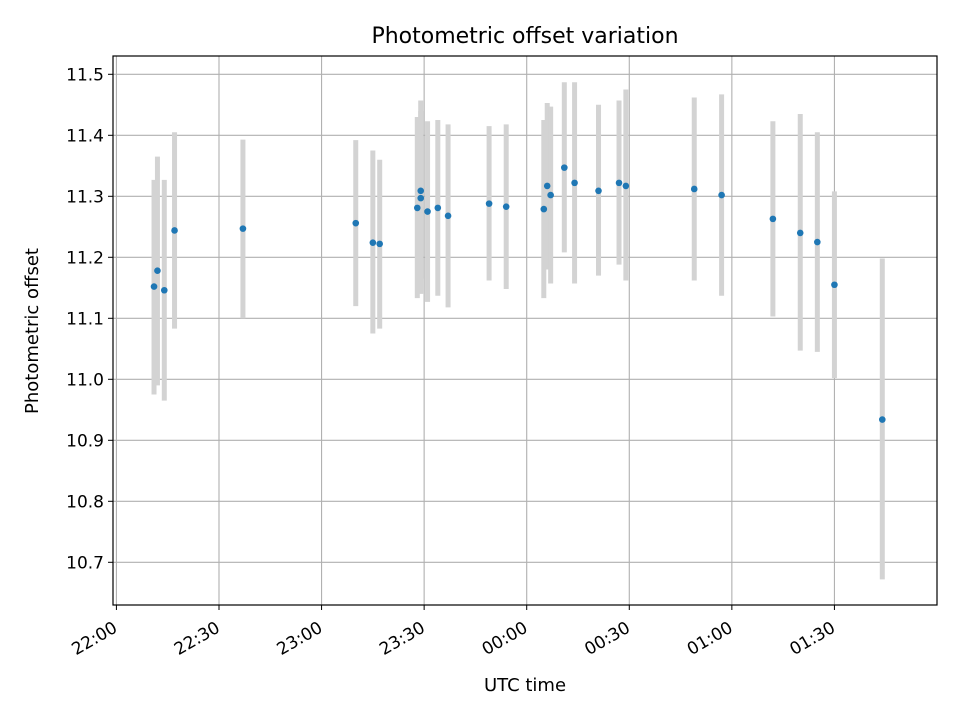  I want to click on y-tick-label: 10.7, so click(85, 563).